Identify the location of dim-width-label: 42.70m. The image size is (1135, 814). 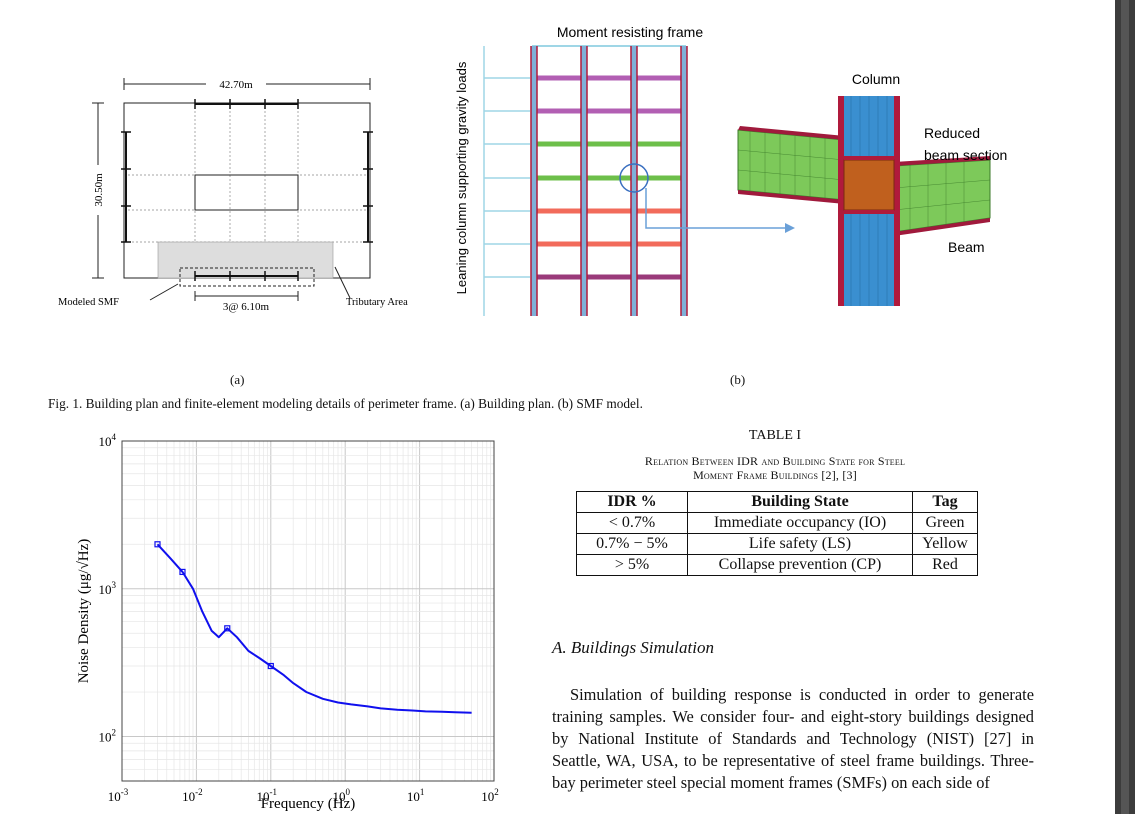
(236, 85).